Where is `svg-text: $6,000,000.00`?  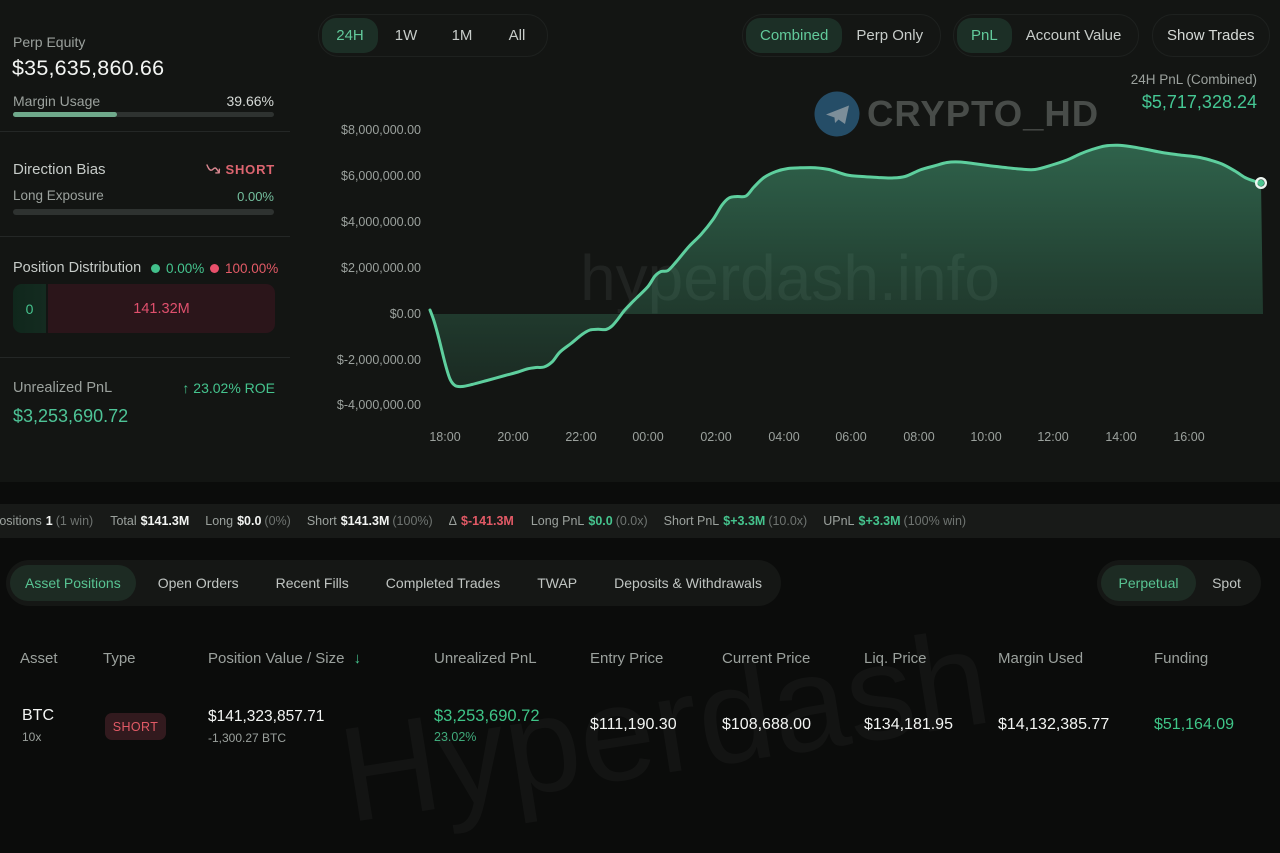 svg-text: $6,000,000.00 is located at coordinates (381, 176).